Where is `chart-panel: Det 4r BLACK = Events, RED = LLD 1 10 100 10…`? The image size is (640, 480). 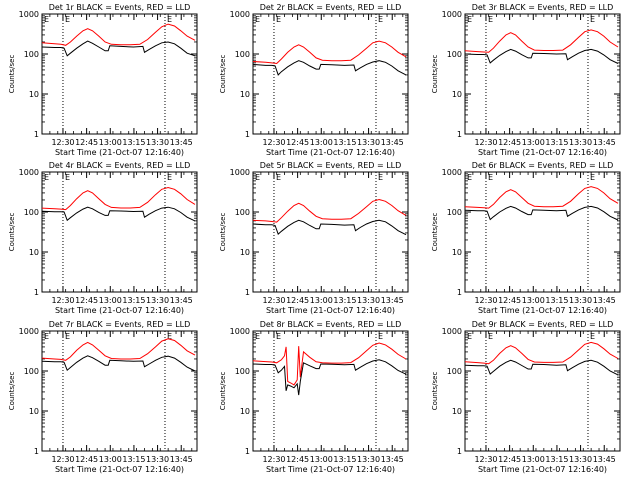
chart-panel: Det 4r BLACK = Events, RED = LLD 1 10 100 10… is located at coordinates (103, 238).